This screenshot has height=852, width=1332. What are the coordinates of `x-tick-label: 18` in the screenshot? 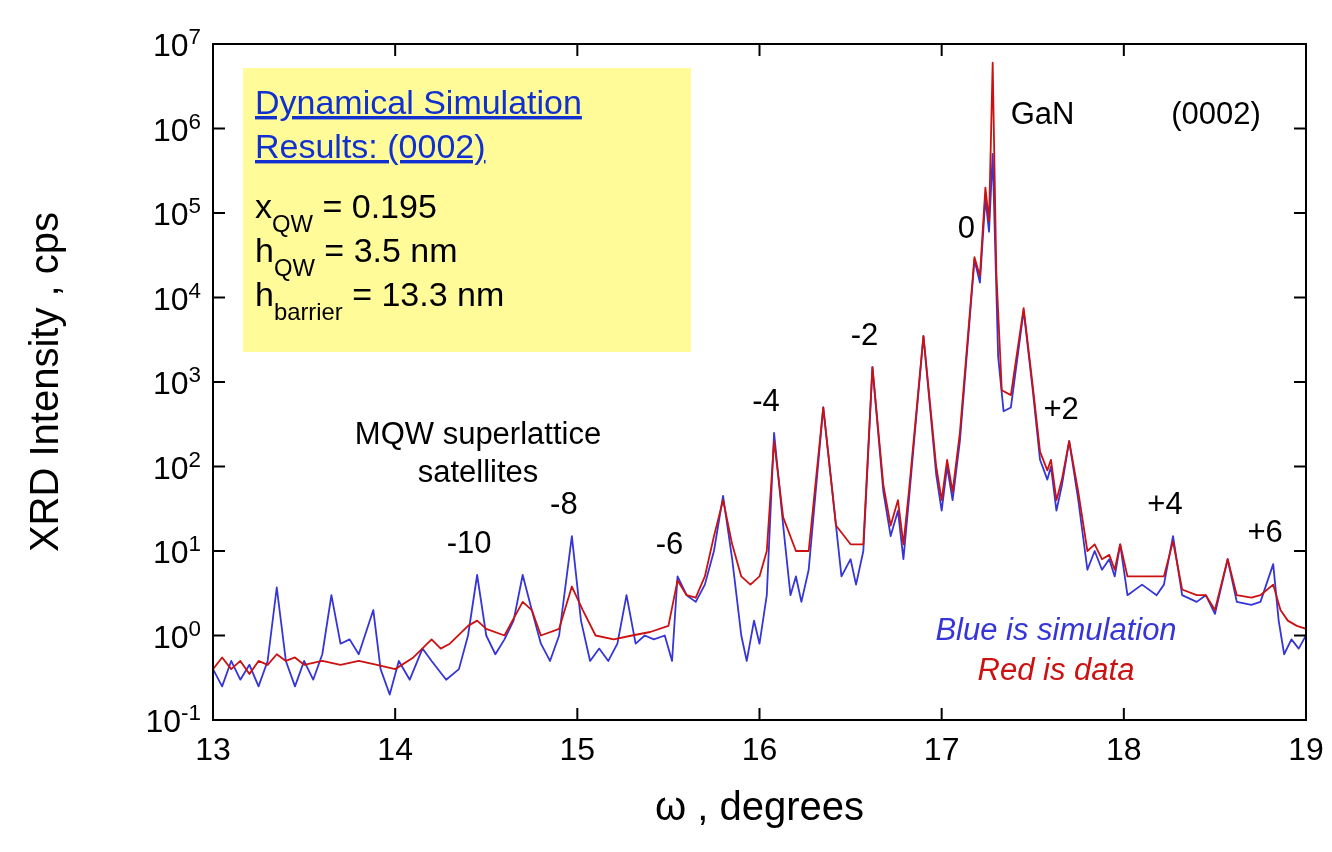 It's located at (1124, 749).